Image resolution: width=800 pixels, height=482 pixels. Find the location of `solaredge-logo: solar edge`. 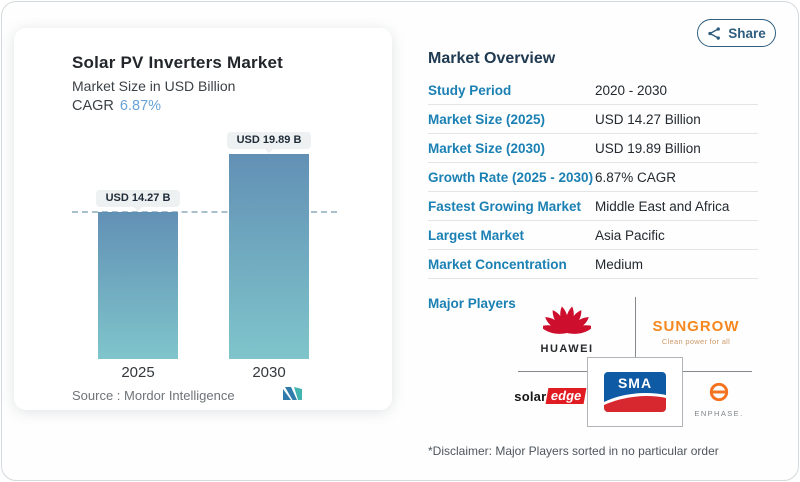

solaredge-logo: solar edge is located at coordinates (550, 396).